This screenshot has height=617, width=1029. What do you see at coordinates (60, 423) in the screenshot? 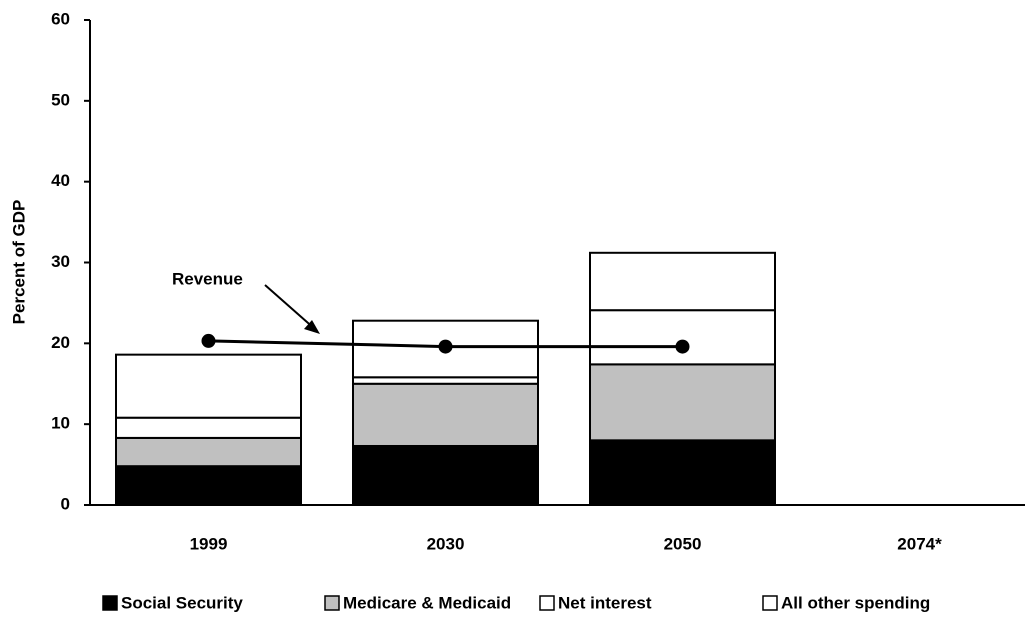
I see `y-tick-label: 10` at bounding box center [60, 423].